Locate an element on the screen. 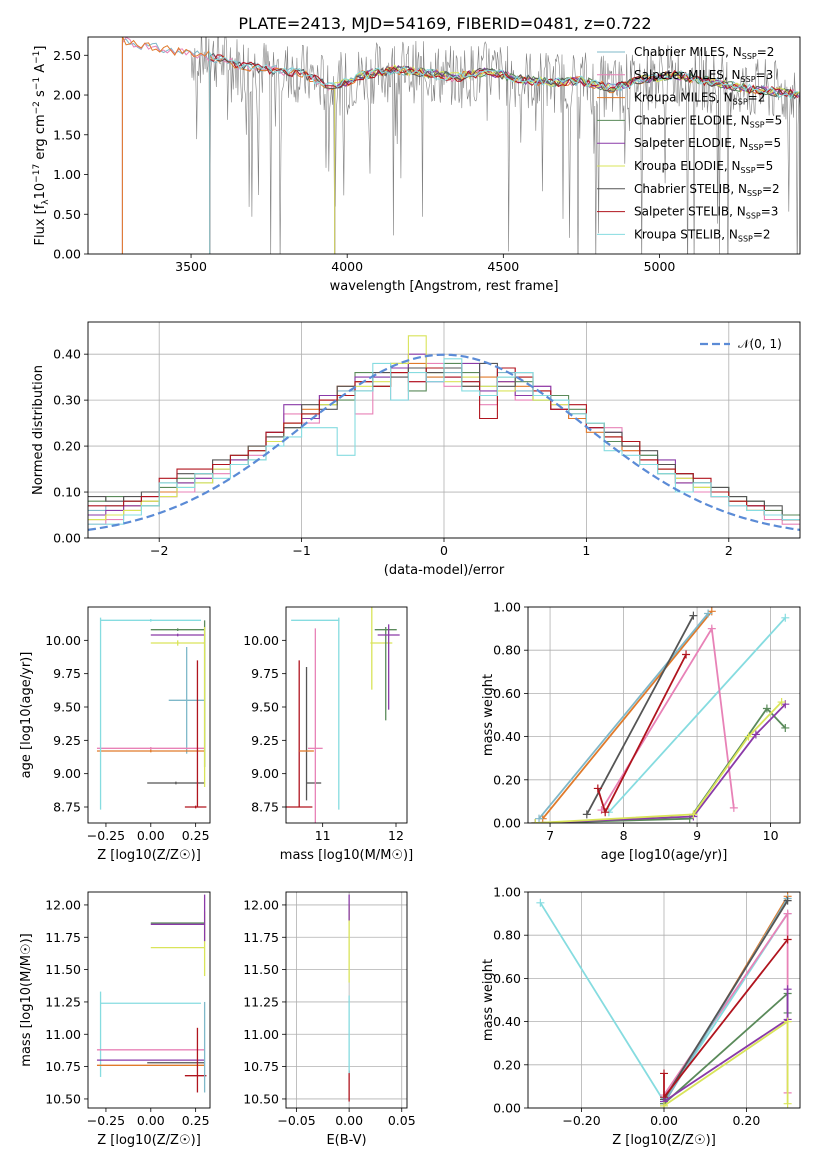 The image size is (819, 1170). legend-entry: Kroupa MILES, NSSP=2 is located at coordinates (699, 99).